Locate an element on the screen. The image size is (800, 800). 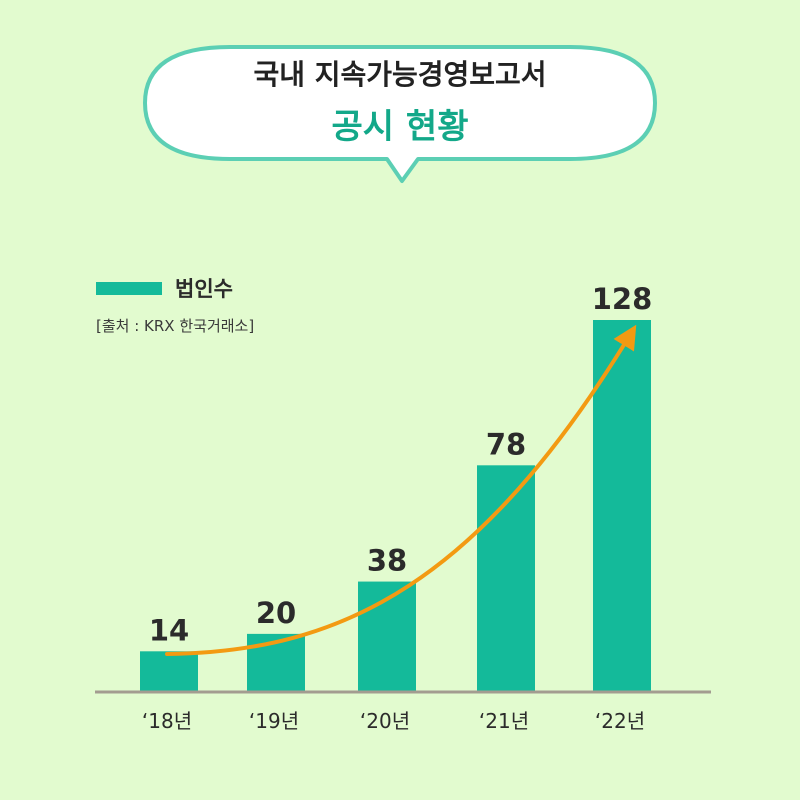
data-label-2: 20 is located at coordinates (276, 613).